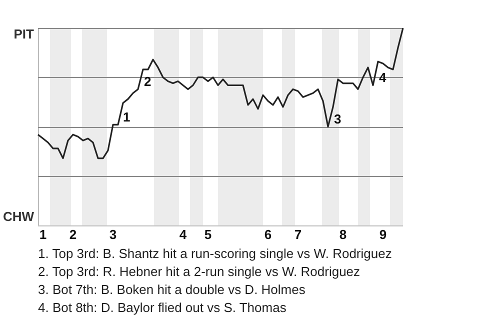 The height and width of the screenshot is (320, 480). Describe the element at coordinates (43, 234) in the screenshot. I see `x-tick-label: 1` at that location.